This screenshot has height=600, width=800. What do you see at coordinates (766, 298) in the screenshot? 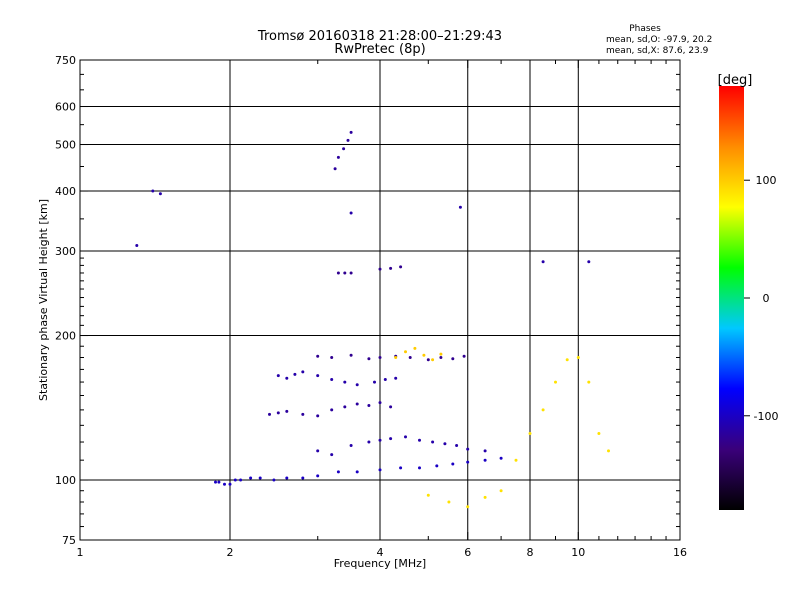
I see `colorbar-tick-label: 0` at bounding box center [766, 298].